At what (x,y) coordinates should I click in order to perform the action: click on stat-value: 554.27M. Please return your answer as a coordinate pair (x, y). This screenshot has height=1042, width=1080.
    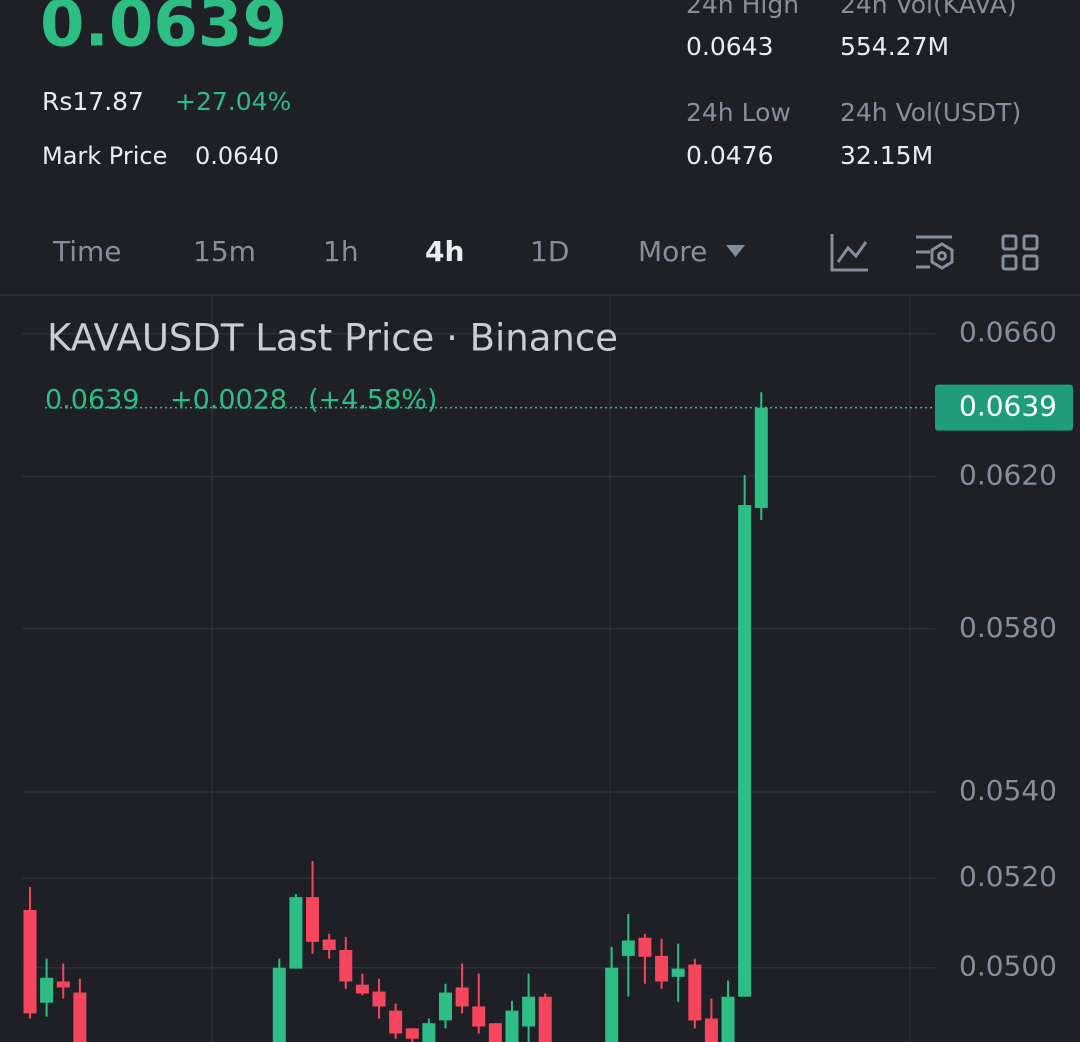
    Looking at the image, I should click on (894, 46).